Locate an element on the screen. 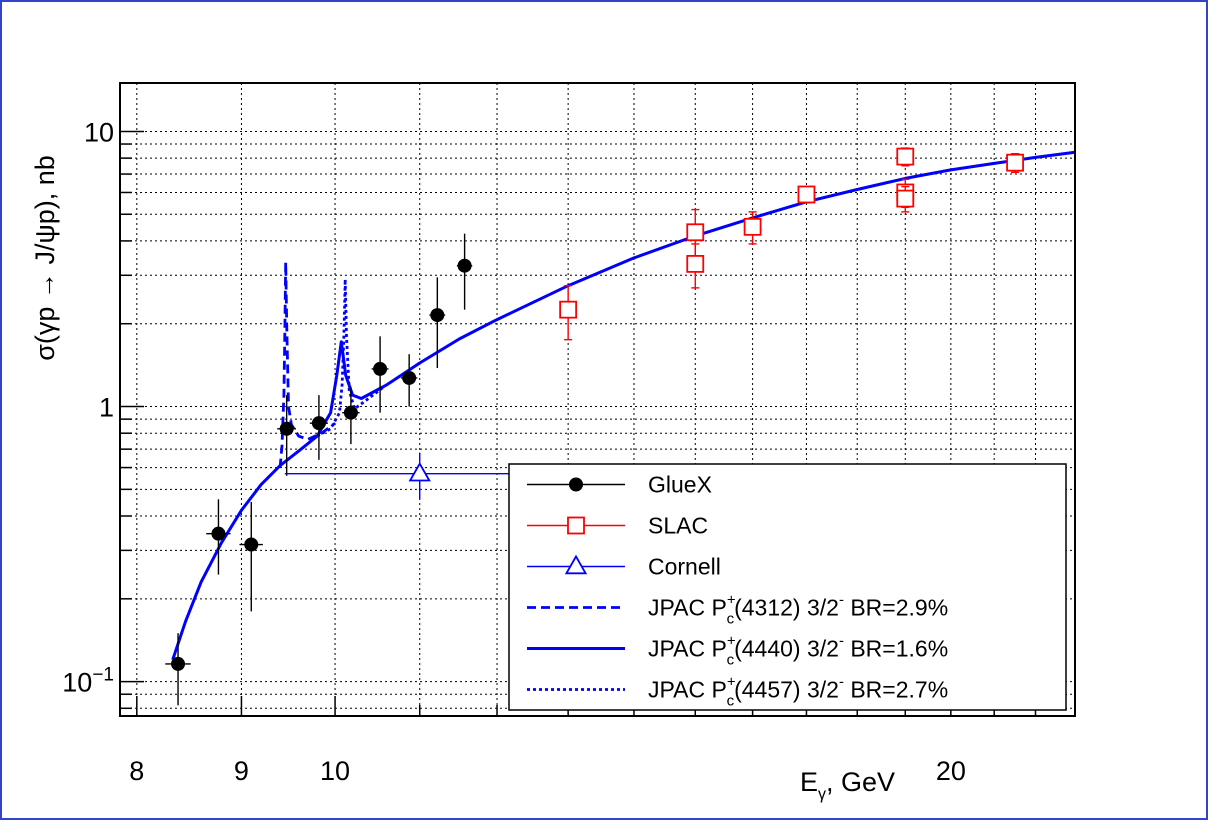 The height and width of the screenshot is (820, 1208). legend-label: JPAC P+ c(4457) 3/2- BR=2.7% is located at coordinates (798, 692).